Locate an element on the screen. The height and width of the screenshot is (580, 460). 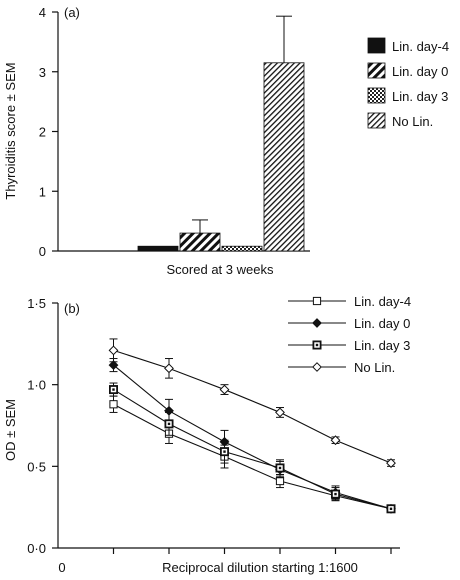
y-tick-label: 0·0 is located at coordinates (36, 548).